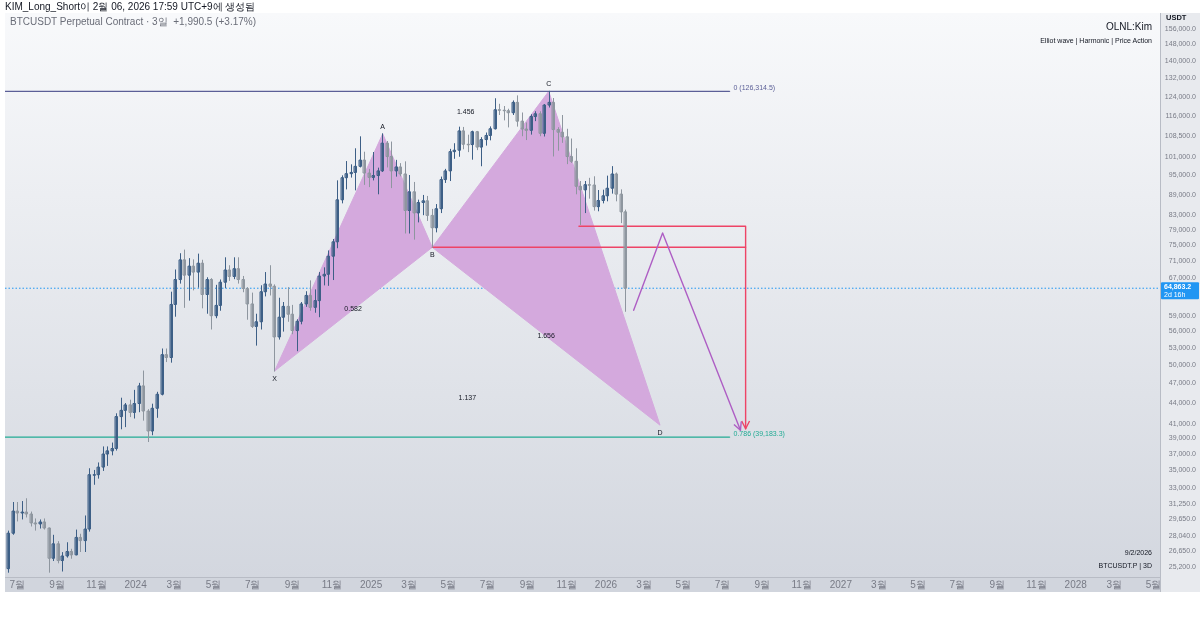 This screenshot has width=1200, height=621. Describe the element at coordinates (130, 6) in the screenshot. I see `chart-title: KIM_Long_Short이 2월 06, 2026 17:59 UTC+9에 생성됨` at that location.